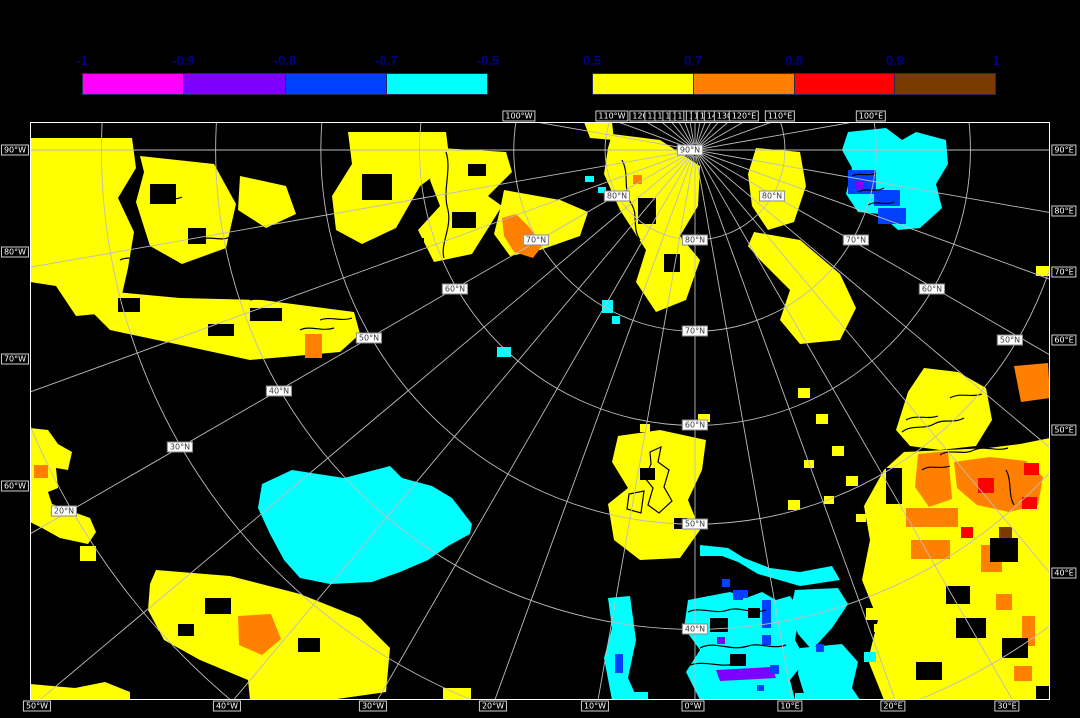 Image resolution: width=1080 pixels, height=718 pixels. Describe the element at coordinates (15, 252) in the screenshot. I see `lon-label-left: 80°W` at that location.